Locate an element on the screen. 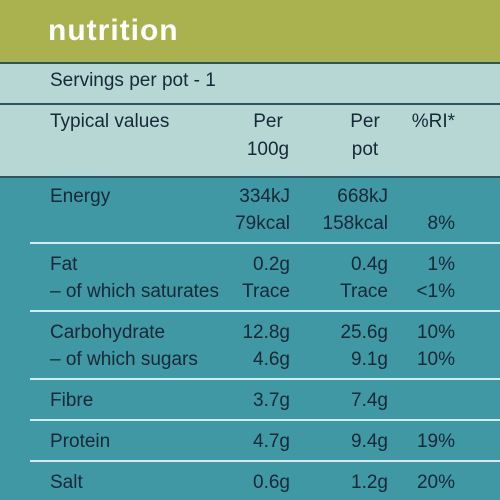 This screenshot has height=500, width=500. cell: 25.6g is located at coordinates (364, 332).